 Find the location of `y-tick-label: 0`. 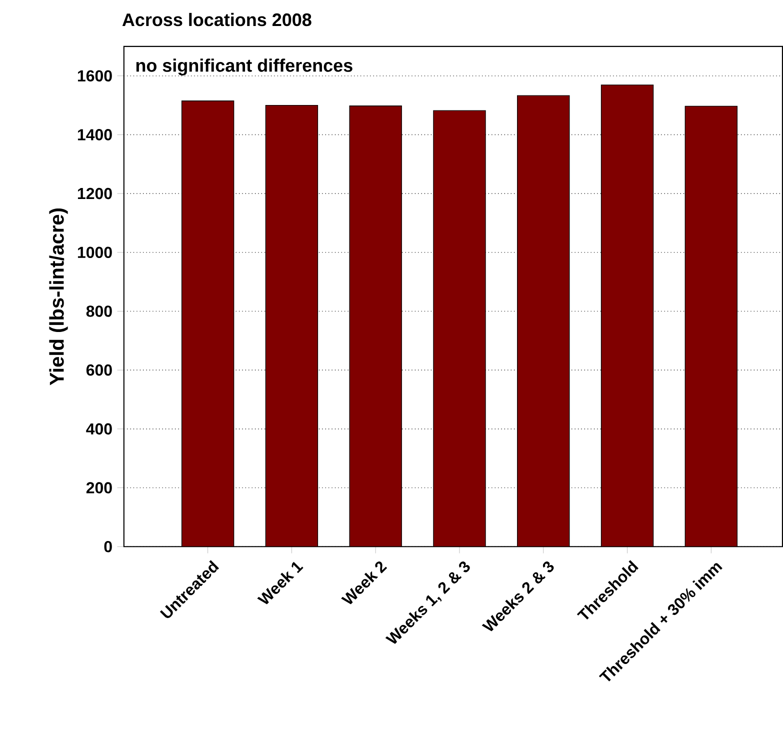

y-tick-label: 0 is located at coordinates (108, 546).